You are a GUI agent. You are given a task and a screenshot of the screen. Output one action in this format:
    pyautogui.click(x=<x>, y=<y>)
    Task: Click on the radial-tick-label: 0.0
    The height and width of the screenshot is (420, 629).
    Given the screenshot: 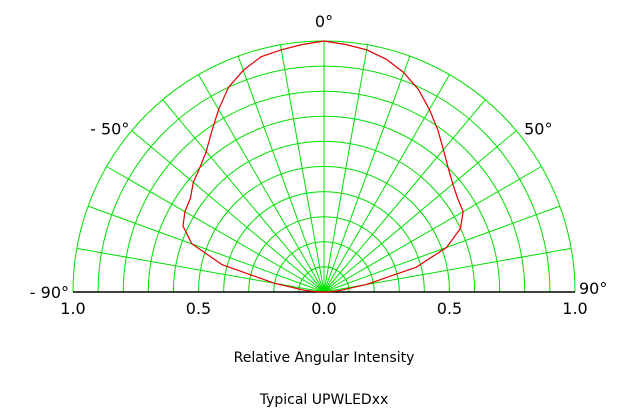 What is the action you would take?
    pyautogui.click(x=323, y=308)
    